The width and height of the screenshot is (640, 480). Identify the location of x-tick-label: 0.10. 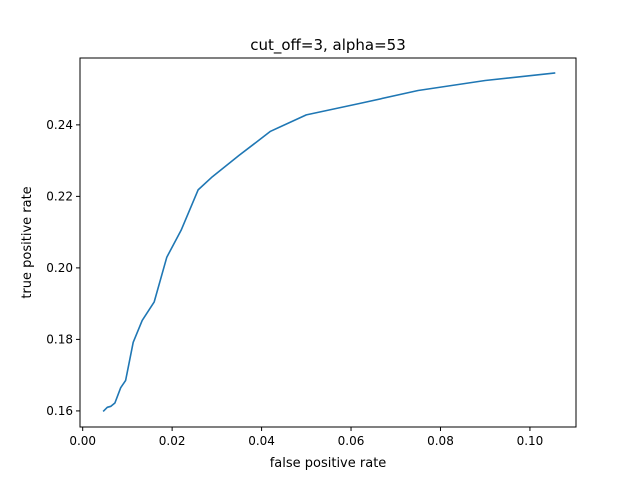
(530, 441).